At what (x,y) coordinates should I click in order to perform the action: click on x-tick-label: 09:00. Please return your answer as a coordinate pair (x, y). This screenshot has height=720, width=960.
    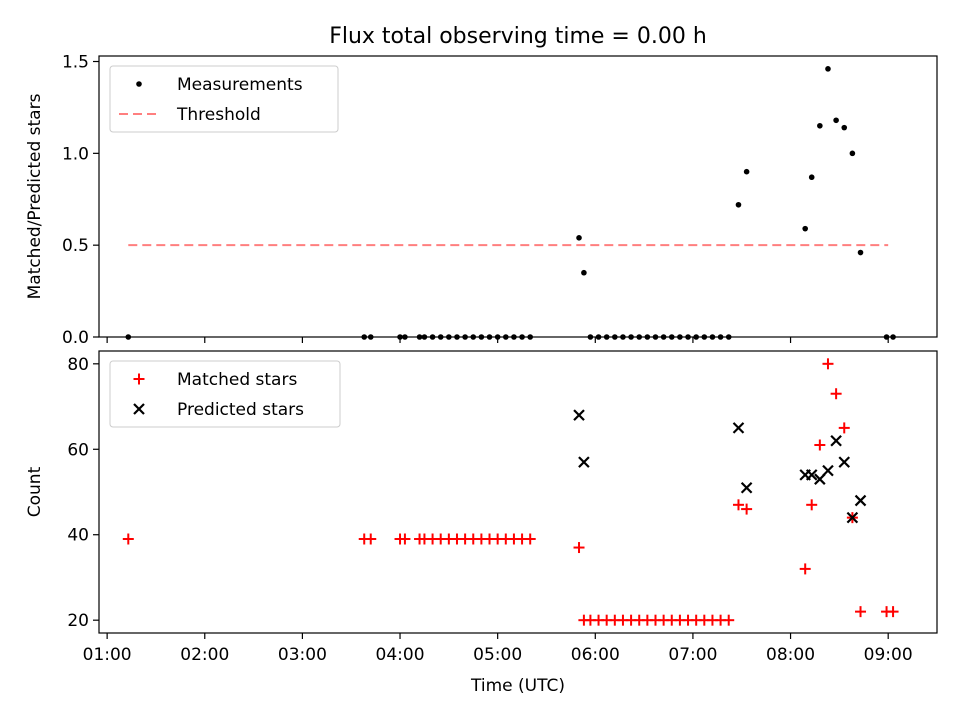
    Looking at the image, I should click on (888, 655).